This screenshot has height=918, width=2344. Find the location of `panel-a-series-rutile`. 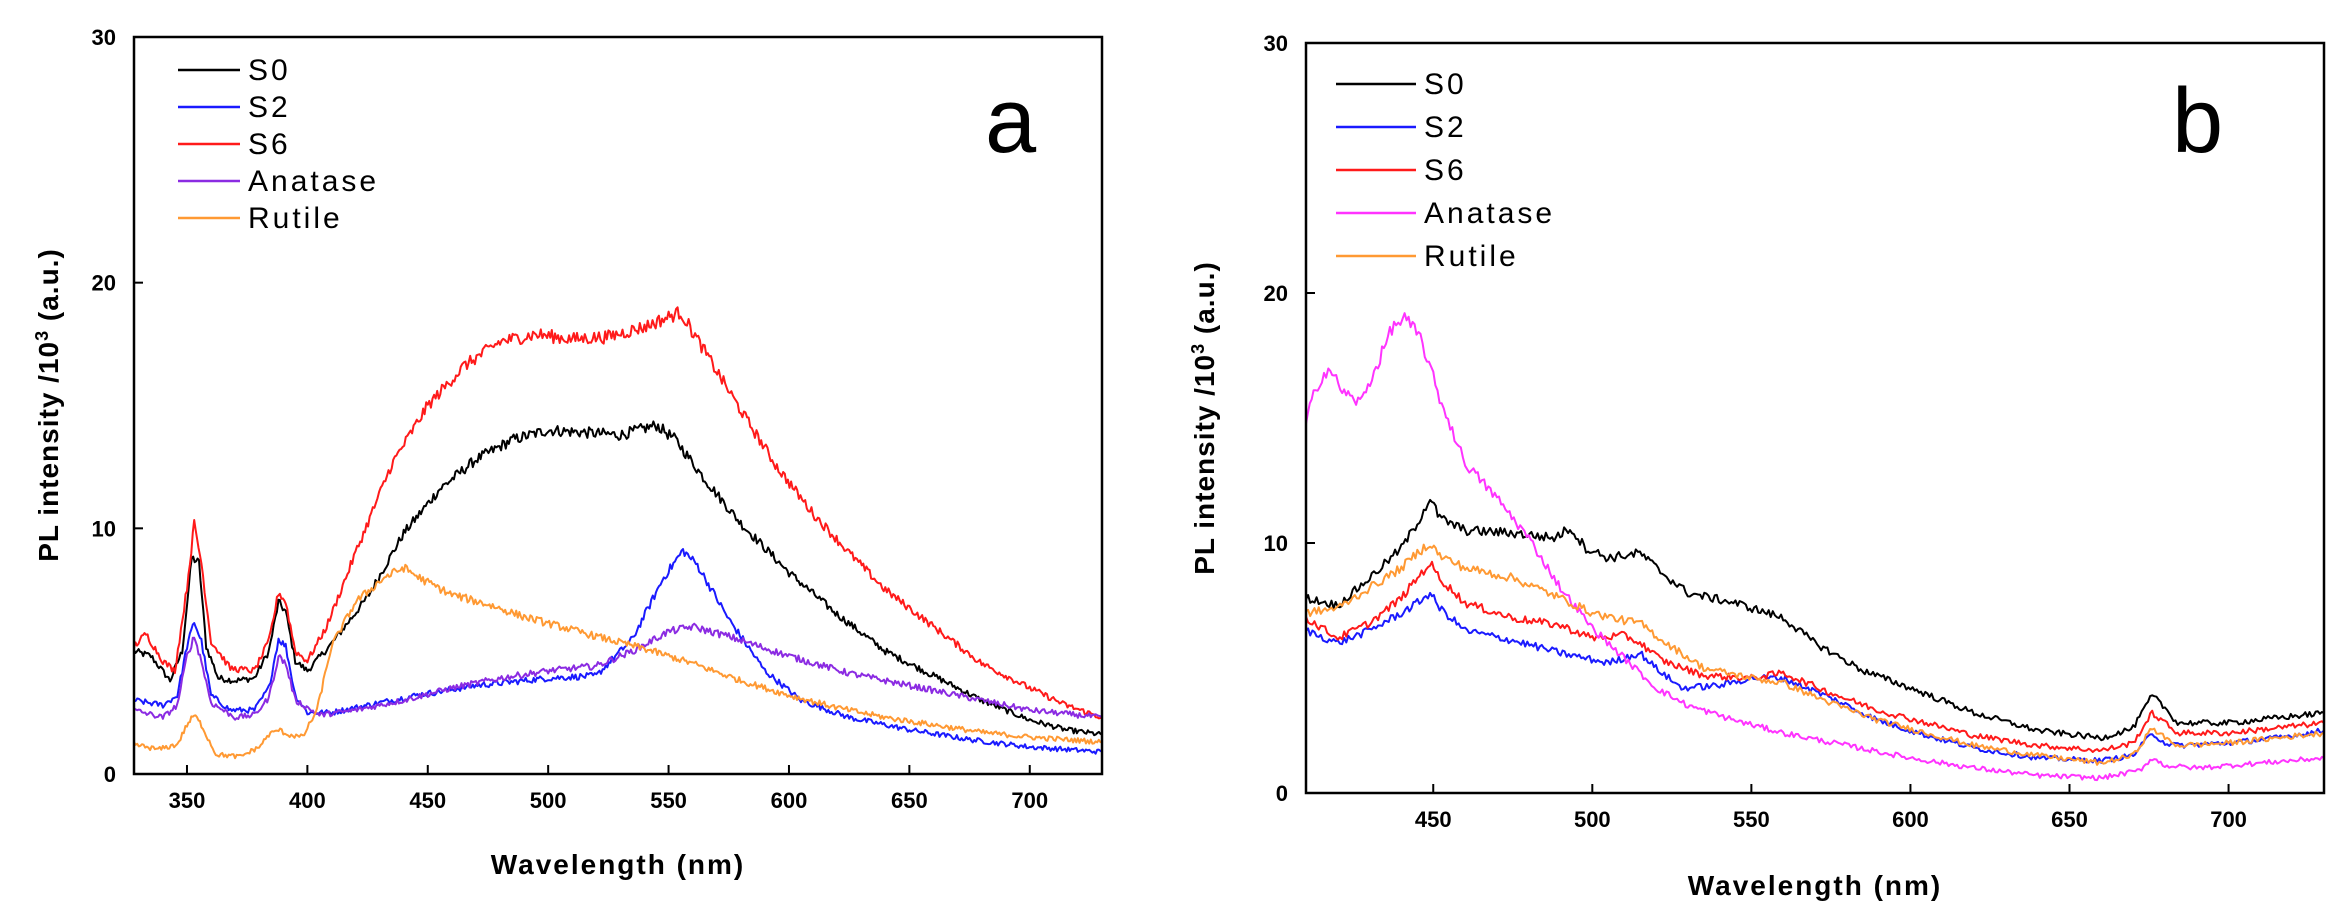

panel-a-series-rutile is located at coordinates (618, 661).